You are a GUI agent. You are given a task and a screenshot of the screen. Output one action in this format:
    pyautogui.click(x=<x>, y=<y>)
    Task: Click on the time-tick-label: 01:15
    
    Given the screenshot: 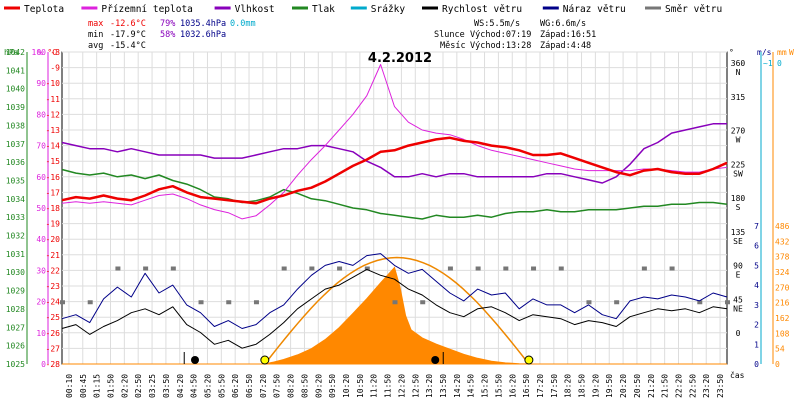 What is the action you would take?
    pyautogui.click(x=97, y=386)
    